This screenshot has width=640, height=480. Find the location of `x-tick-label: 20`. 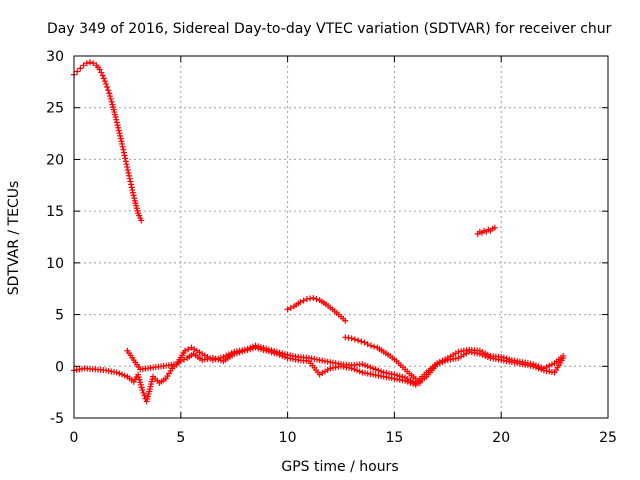

x-tick-label: 20 is located at coordinates (501, 438).